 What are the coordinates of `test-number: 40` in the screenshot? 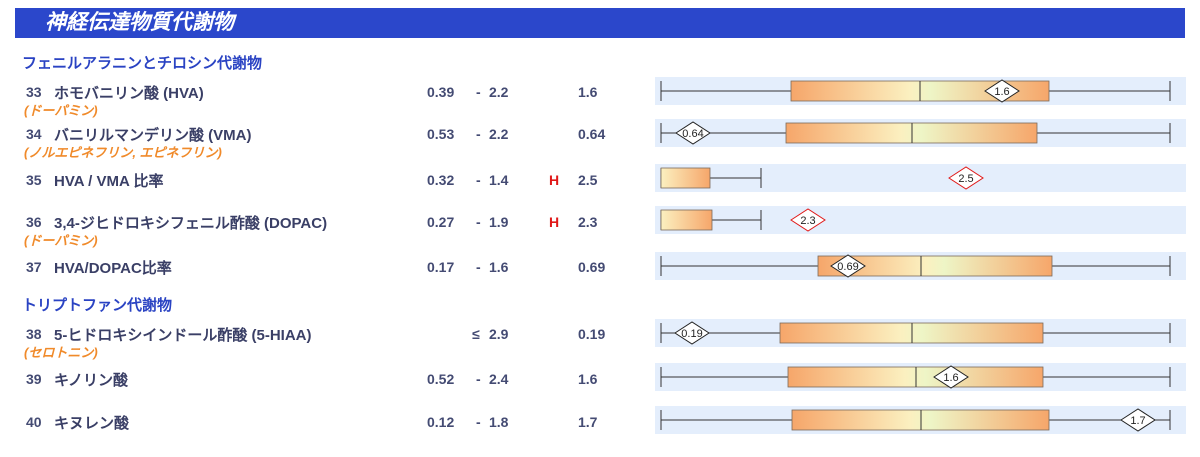 It's located at (34, 422).